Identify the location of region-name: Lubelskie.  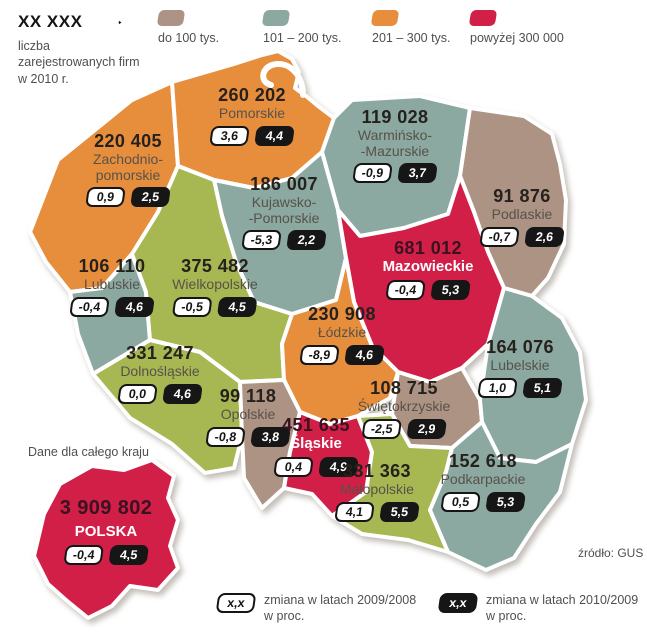
(520, 364).